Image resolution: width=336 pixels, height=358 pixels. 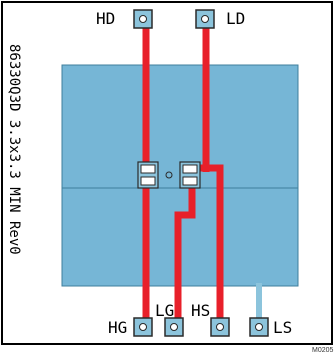 I want to click on center-dies, so click(x=169, y=175).